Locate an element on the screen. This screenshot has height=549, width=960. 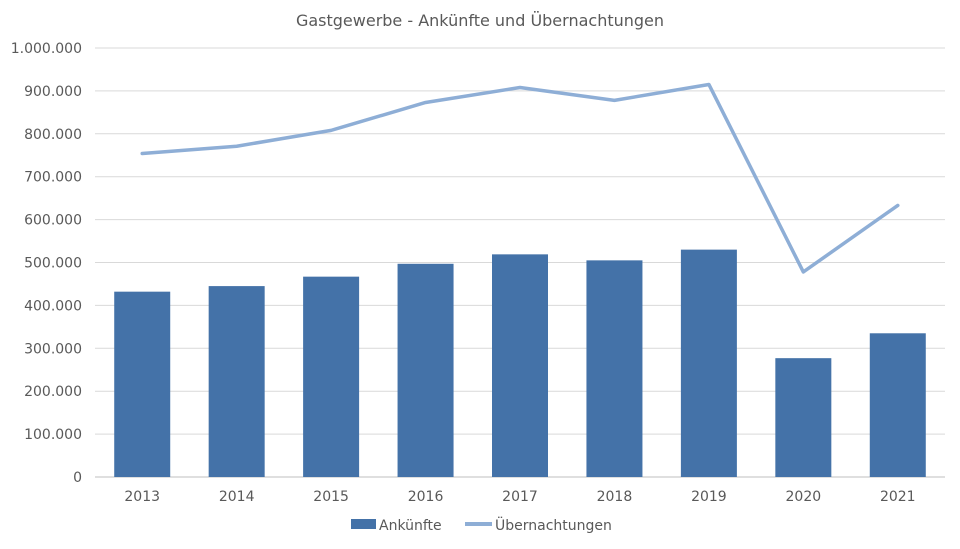
y-tick-label: 300.000 is located at coordinates (53, 349).